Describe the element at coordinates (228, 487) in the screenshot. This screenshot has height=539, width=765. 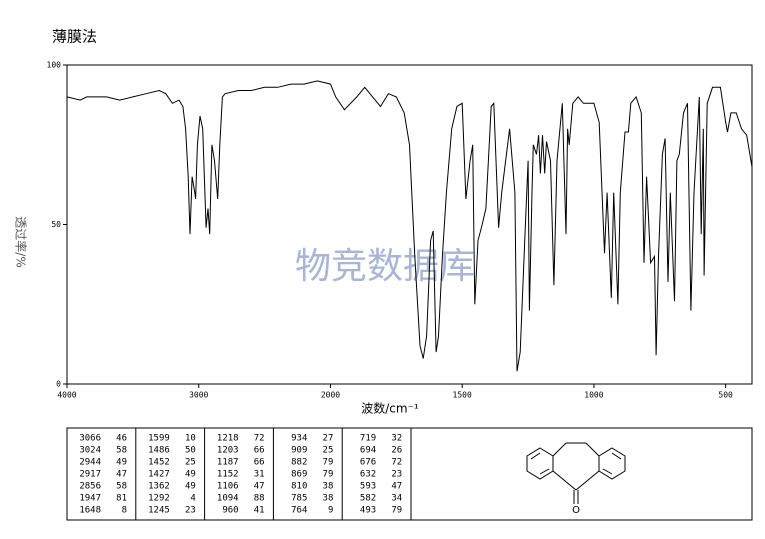
I see `peak-wavenumber: 1106` at that location.